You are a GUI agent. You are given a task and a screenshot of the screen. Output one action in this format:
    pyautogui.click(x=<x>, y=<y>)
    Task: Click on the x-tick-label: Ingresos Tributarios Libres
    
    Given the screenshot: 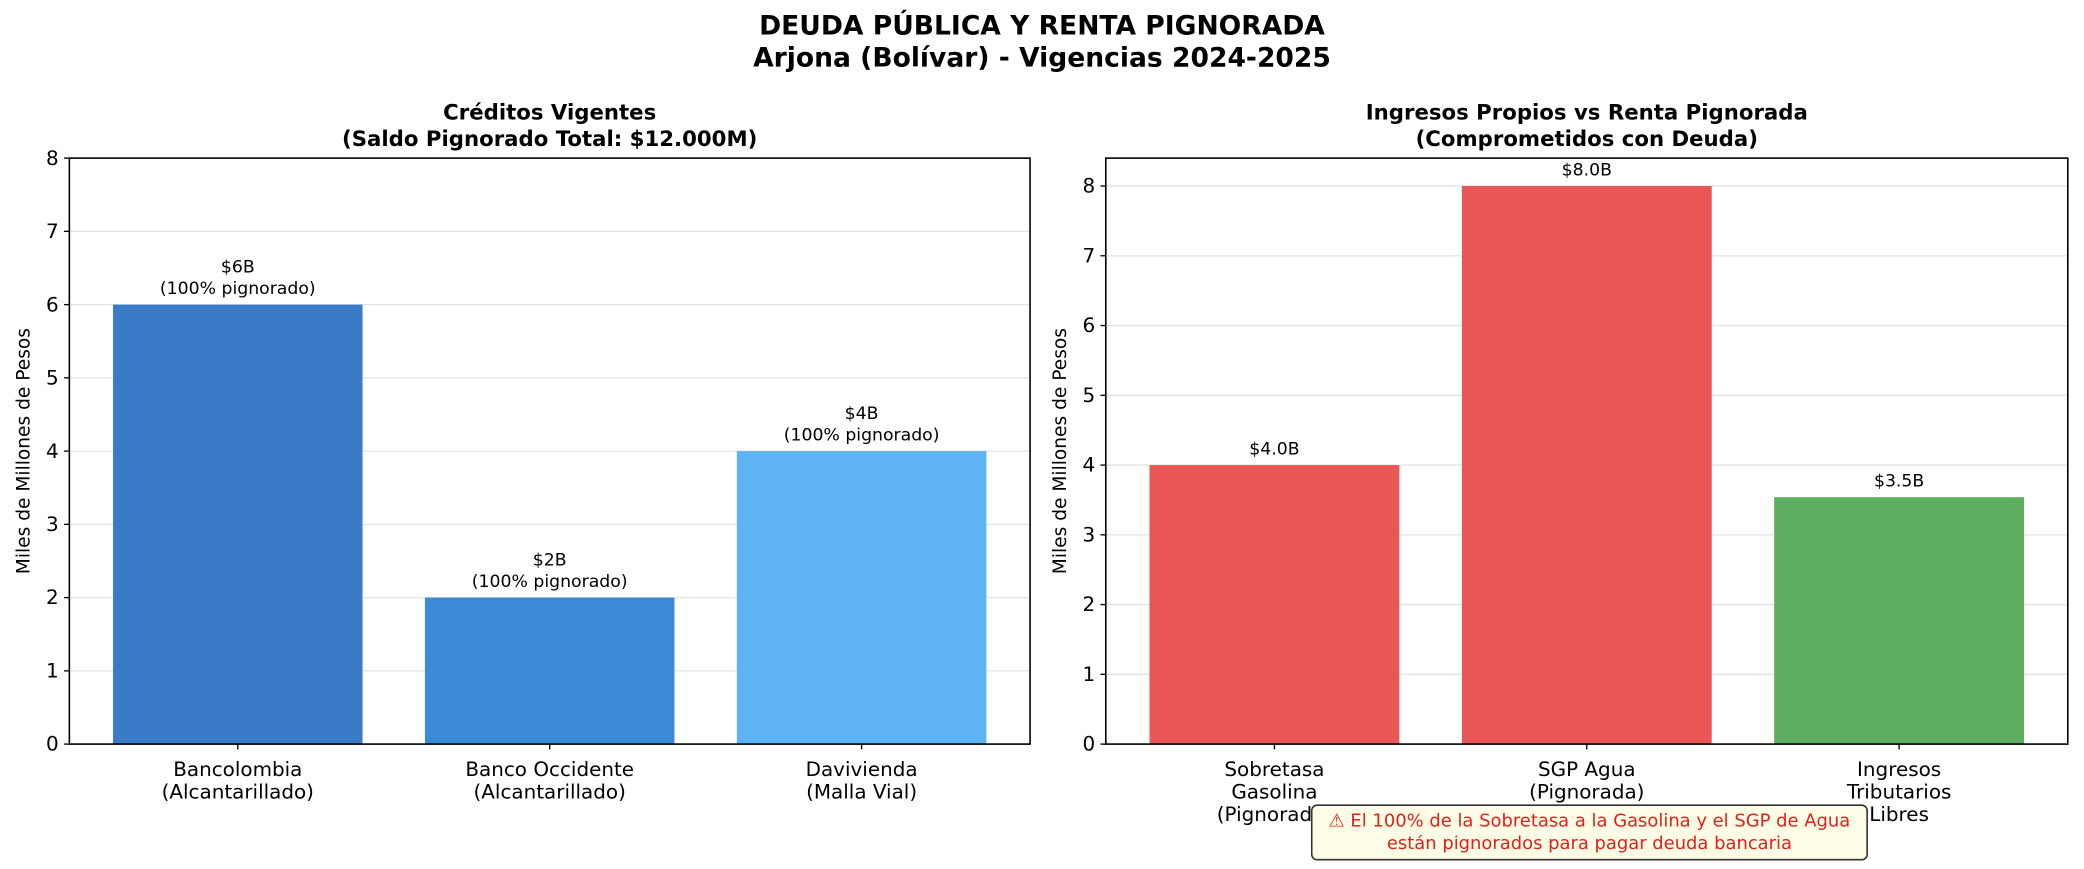 What is the action you would take?
    pyautogui.click(x=1899, y=792)
    